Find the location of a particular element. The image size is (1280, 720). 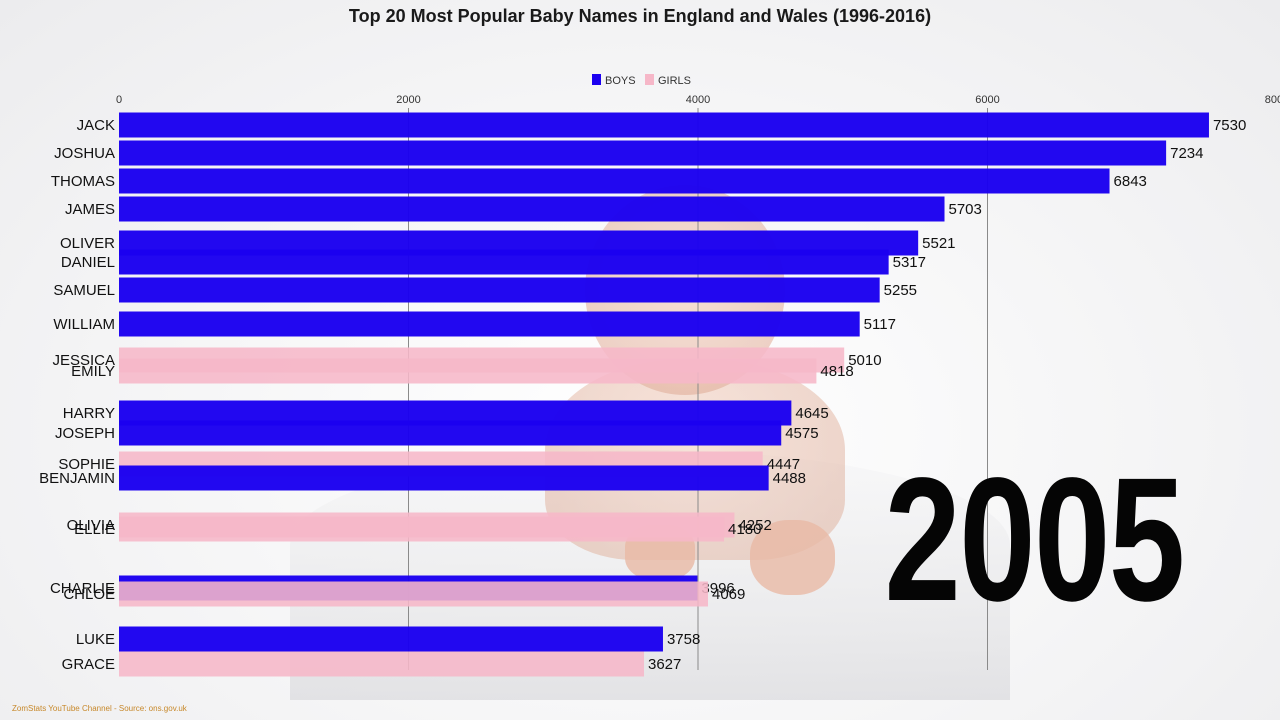

bar-group-joshua: JOSHUA 7234 is located at coordinates (628, 153).